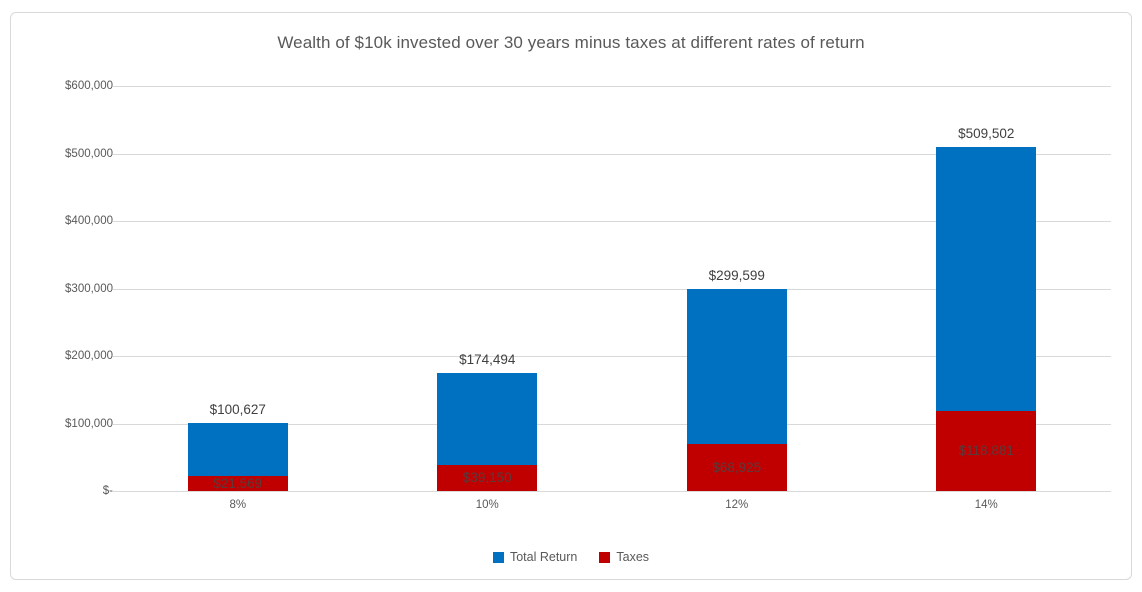 Image resolution: width=1142 pixels, height=592 pixels. I want to click on taxes-segment: $21,569, so click(237, 484).